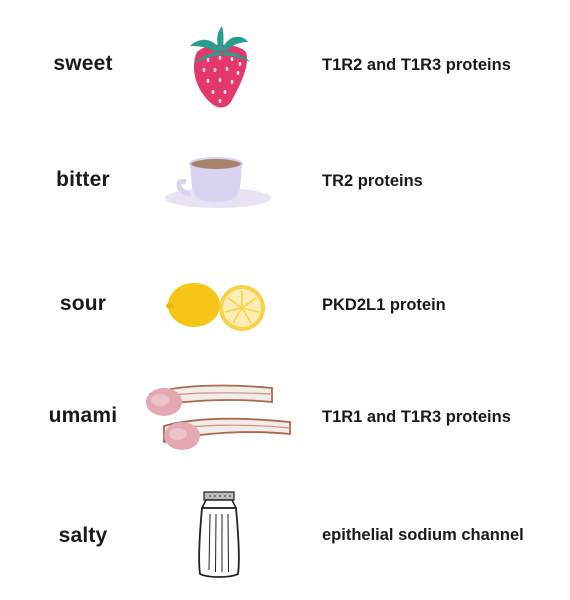 The height and width of the screenshot is (600, 570). I want to click on receptor-label: epithelial sodium channel, so click(423, 535).